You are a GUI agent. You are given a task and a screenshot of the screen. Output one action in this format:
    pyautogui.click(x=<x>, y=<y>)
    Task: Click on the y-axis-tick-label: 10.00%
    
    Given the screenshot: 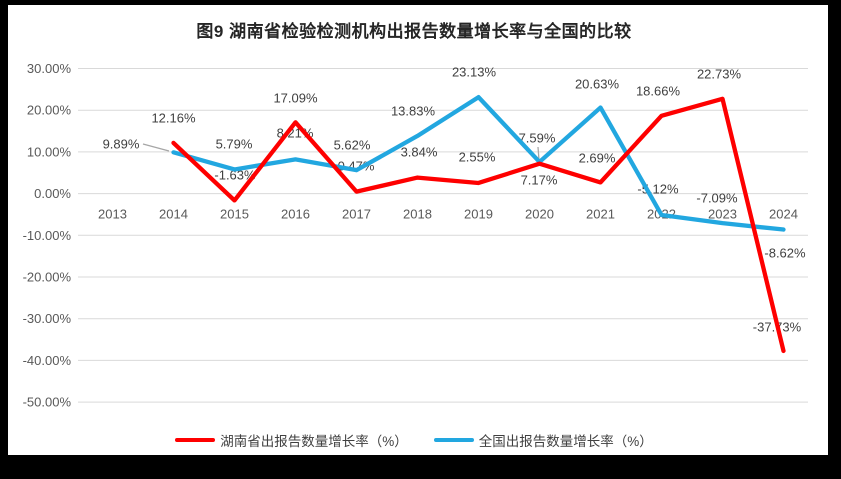 What is the action you would take?
    pyautogui.click(x=49, y=151)
    